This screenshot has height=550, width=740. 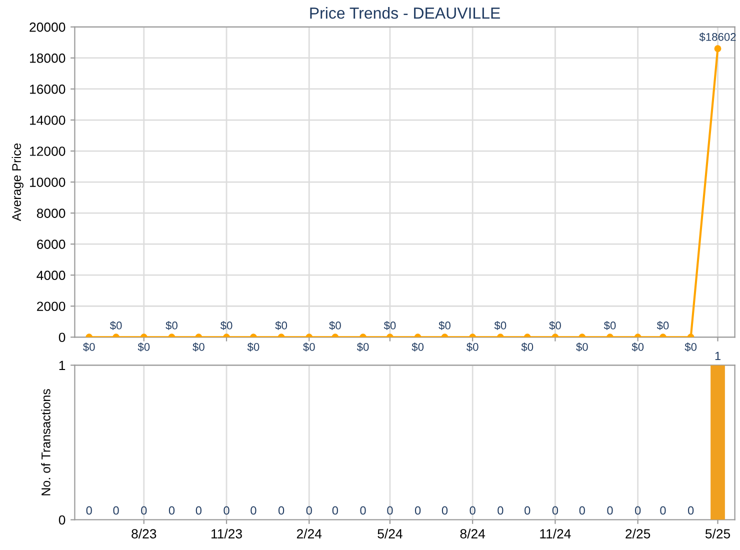 I want to click on y-tick-label: 16000, so click(x=48, y=89).